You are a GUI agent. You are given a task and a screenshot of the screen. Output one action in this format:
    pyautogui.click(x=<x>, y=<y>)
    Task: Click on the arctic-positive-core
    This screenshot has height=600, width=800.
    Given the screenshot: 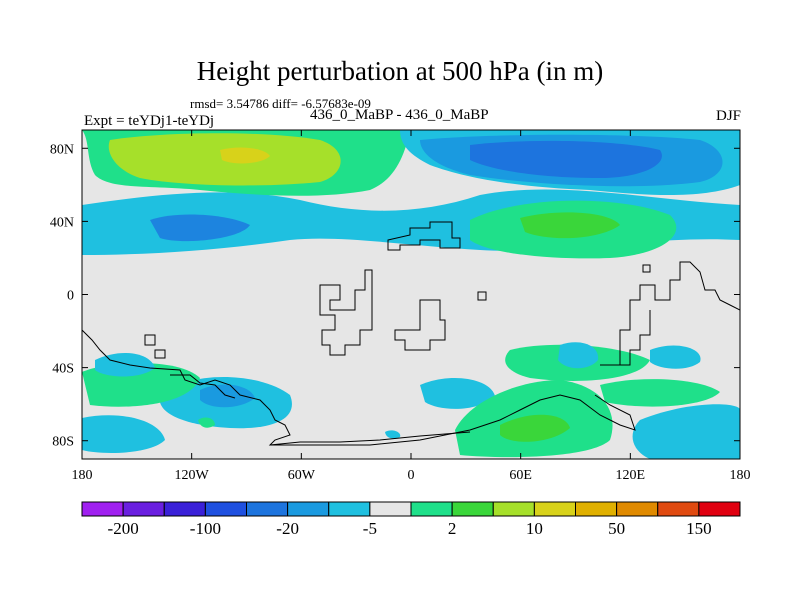 What is the action you would take?
    pyautogui.click(x=245, y=155)
    